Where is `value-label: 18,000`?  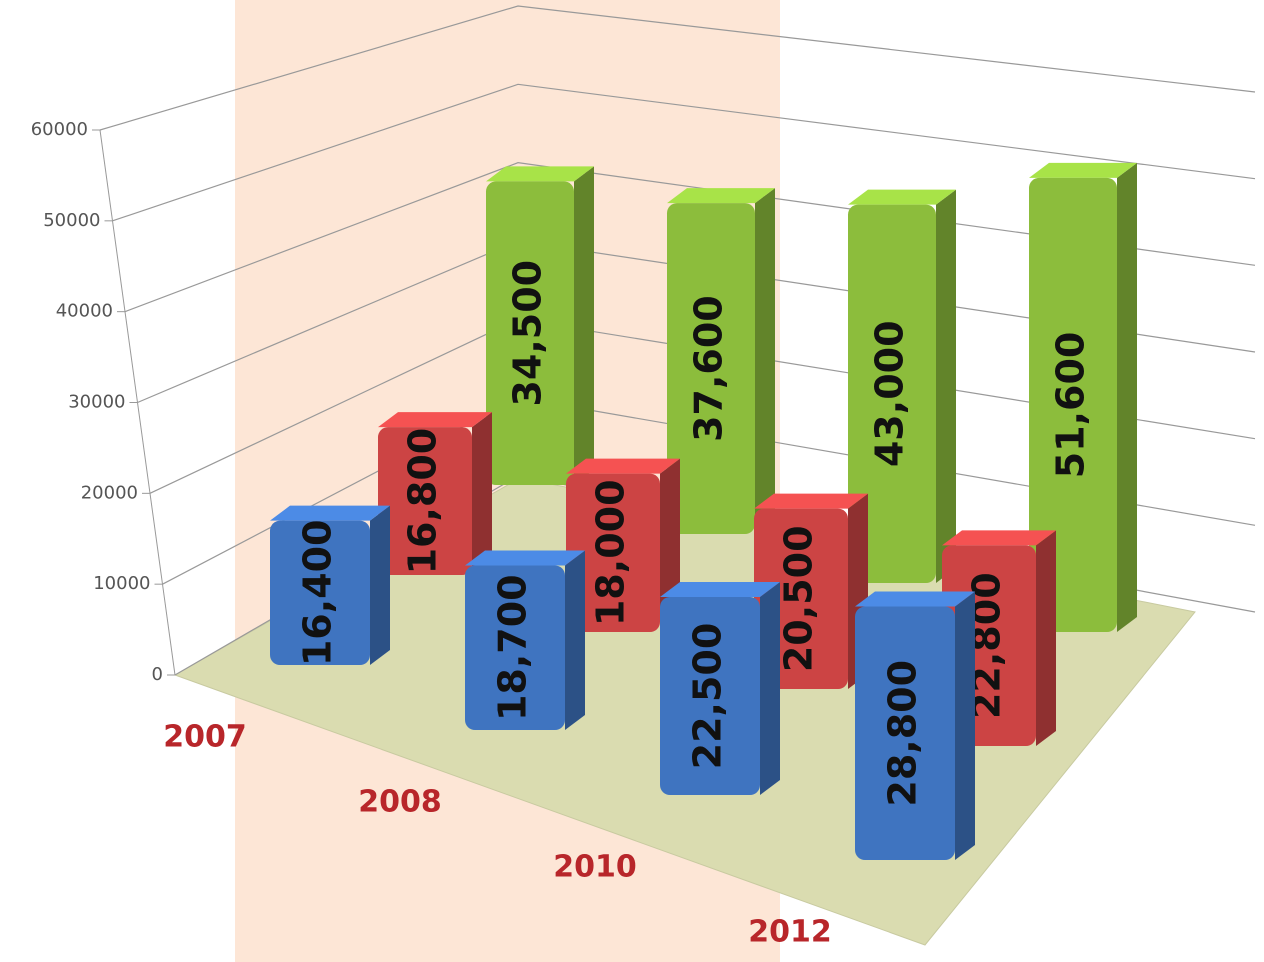
value-label: 18,000 is located at coordinates (611, 552).